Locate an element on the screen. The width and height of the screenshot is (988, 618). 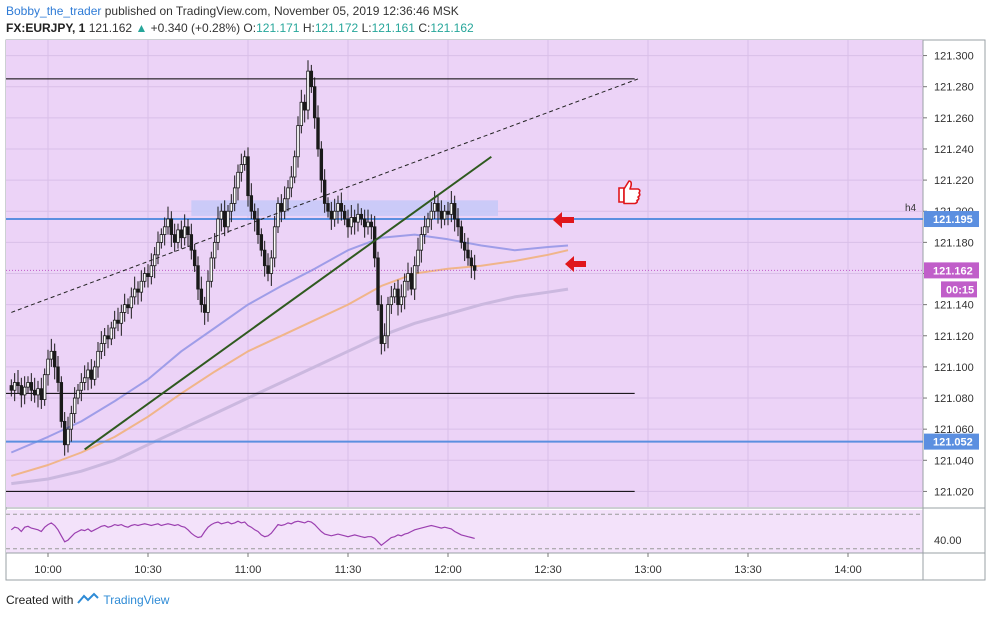
low-value: 121.161 is located at coordinates (393, 28).